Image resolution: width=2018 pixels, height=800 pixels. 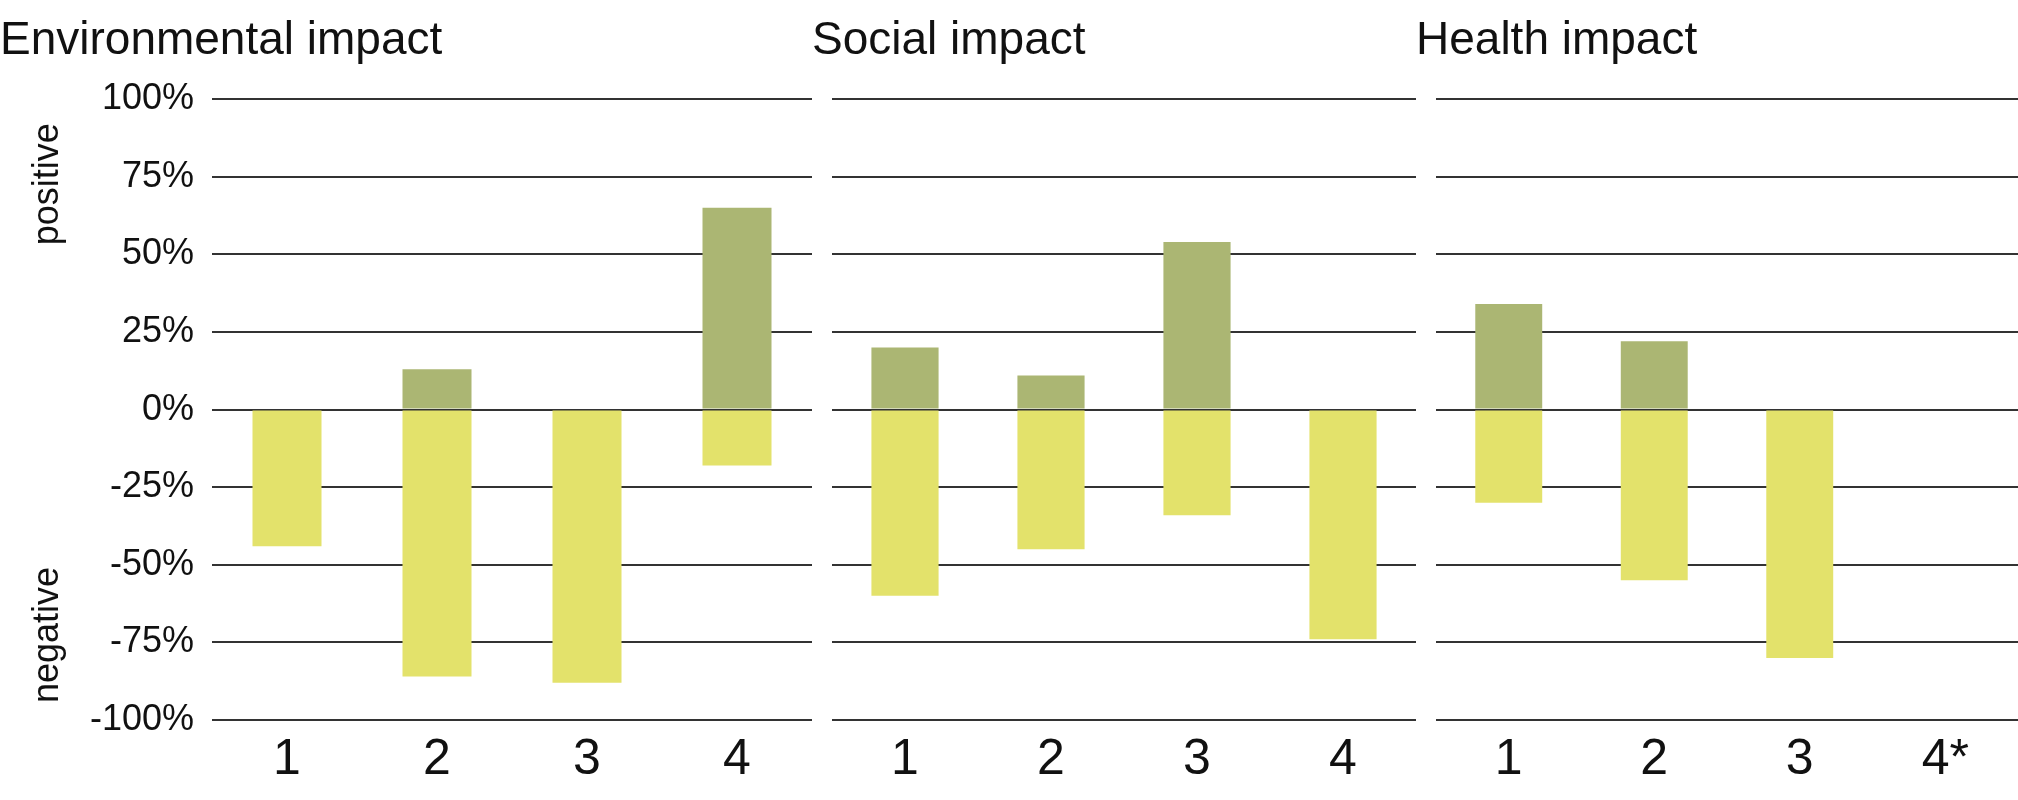 I want to click on y-tick-label: 25%, so click(x=157, y=329).